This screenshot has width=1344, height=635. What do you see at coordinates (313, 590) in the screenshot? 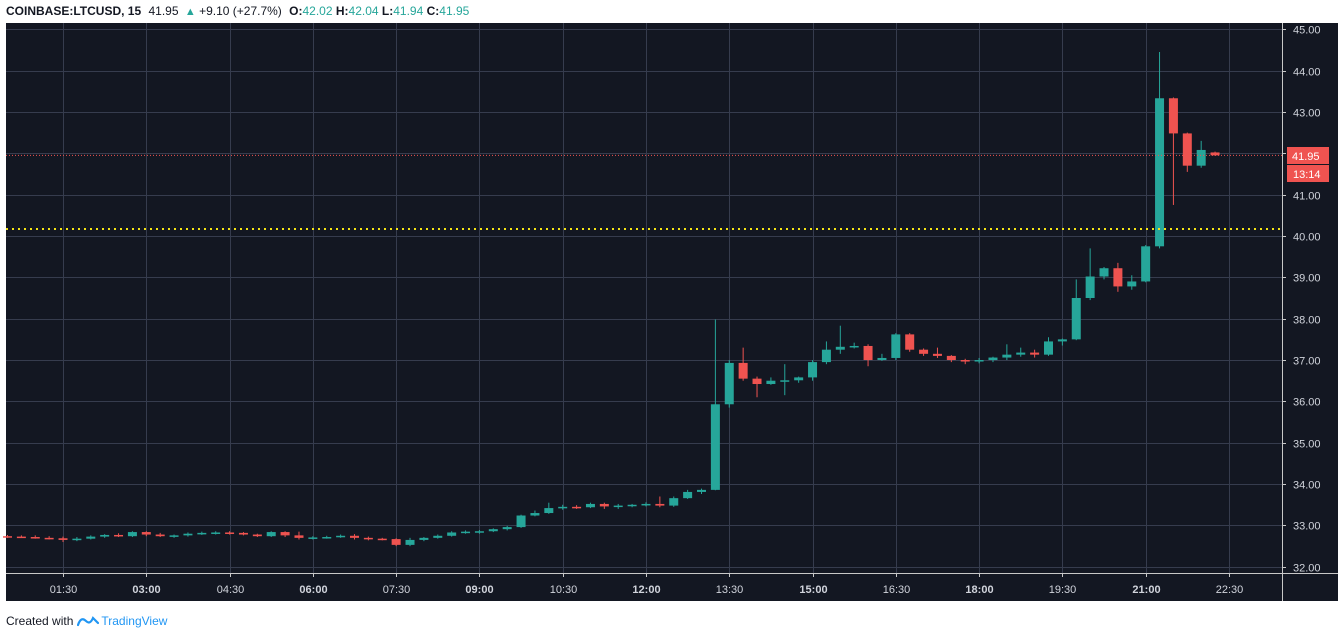
I see `x-tick-label: 06:00` at bounding box center [313, 590].